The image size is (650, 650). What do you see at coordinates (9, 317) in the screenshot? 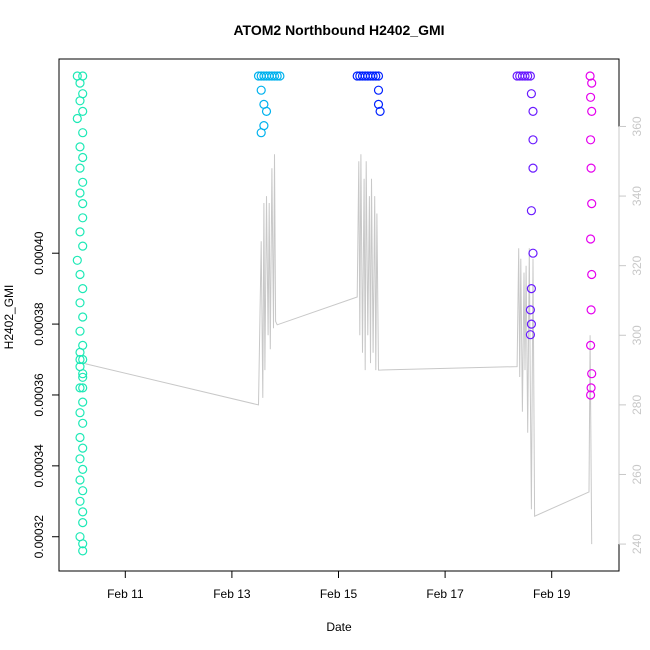
I see `y-axis-label: H2402_GMI` at bounding box center [9, 317].